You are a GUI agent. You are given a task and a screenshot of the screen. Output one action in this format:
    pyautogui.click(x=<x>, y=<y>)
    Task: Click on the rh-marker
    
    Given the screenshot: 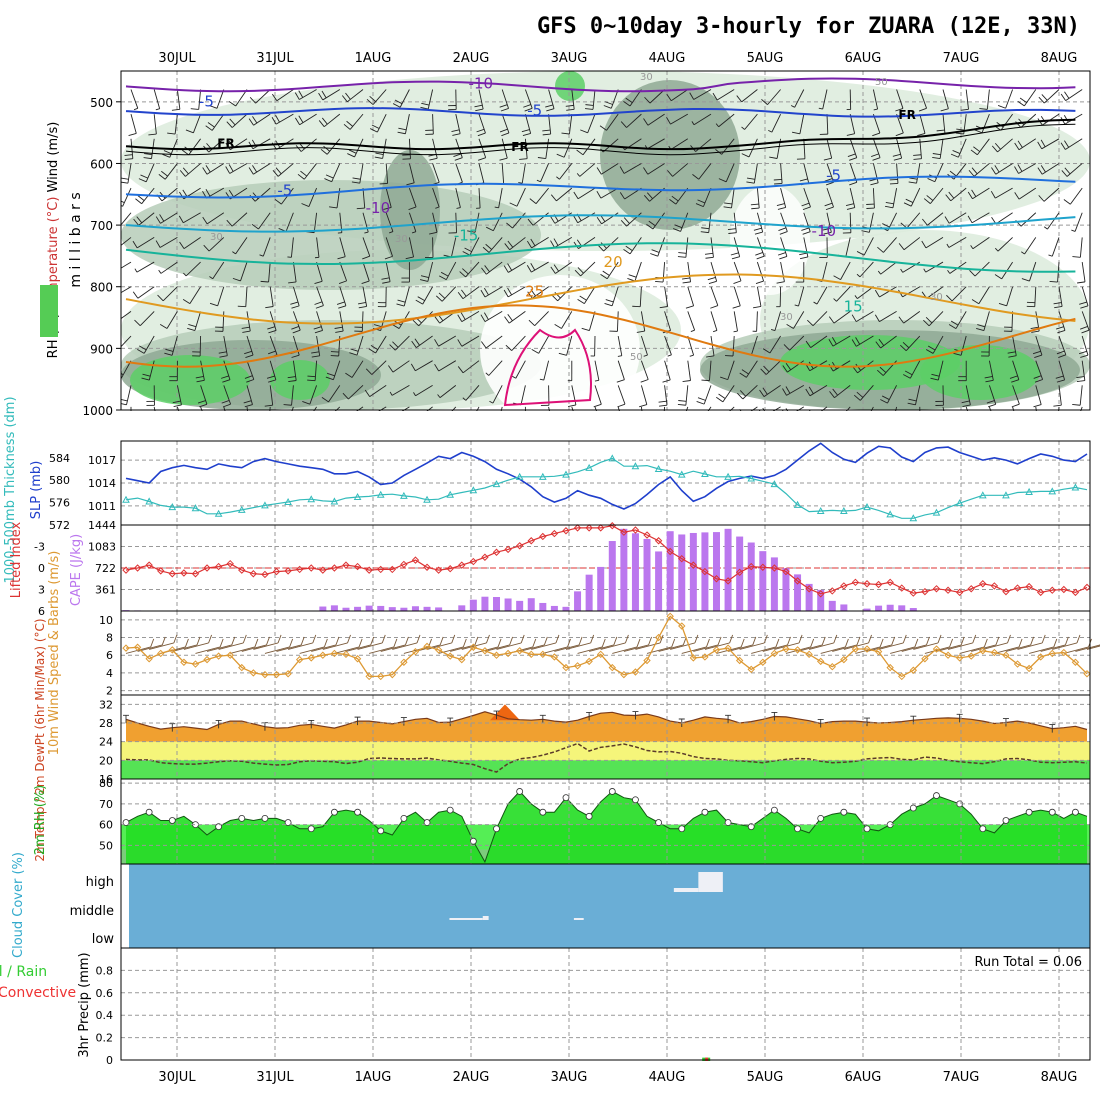 What is the action you would take?
    pyautogui.click(x=797, y=829)
    